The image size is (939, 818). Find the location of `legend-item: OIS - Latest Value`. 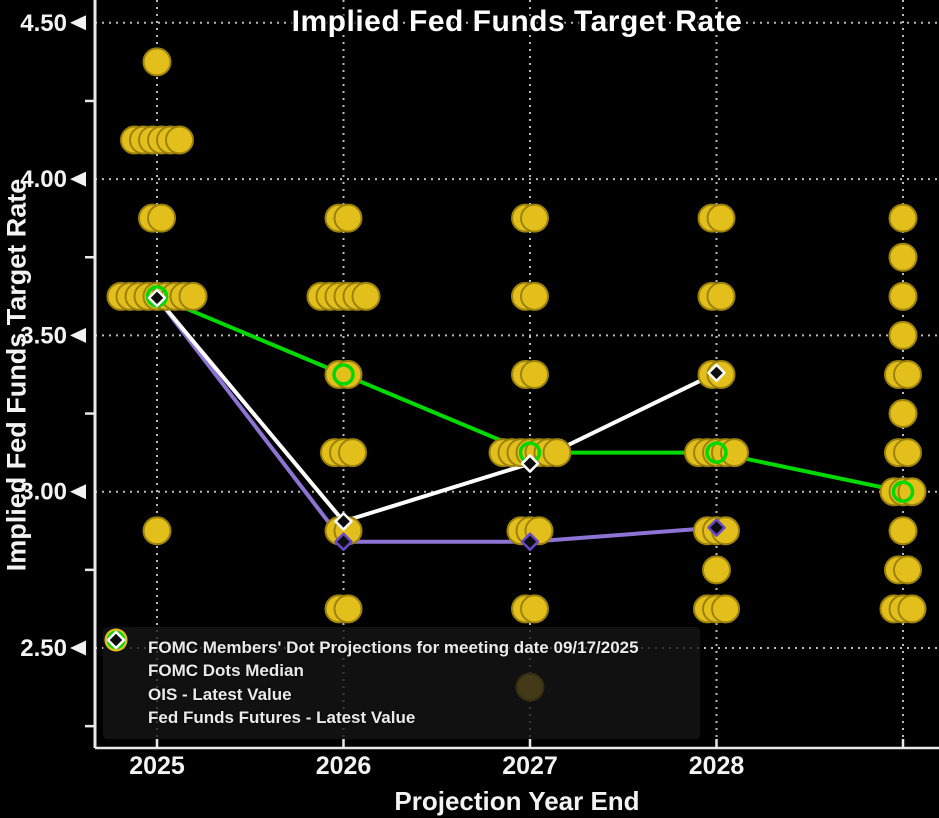

legend-item: OIS - Latest Value is located at coordinates (401, 668).